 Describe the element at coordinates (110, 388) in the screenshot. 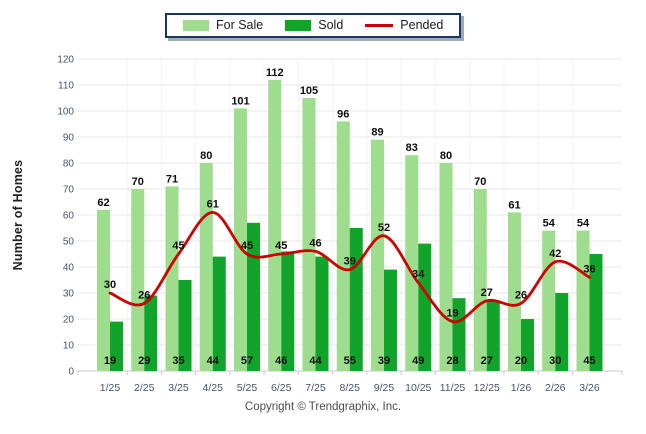

I see `svg-text: 1/25` at that location.